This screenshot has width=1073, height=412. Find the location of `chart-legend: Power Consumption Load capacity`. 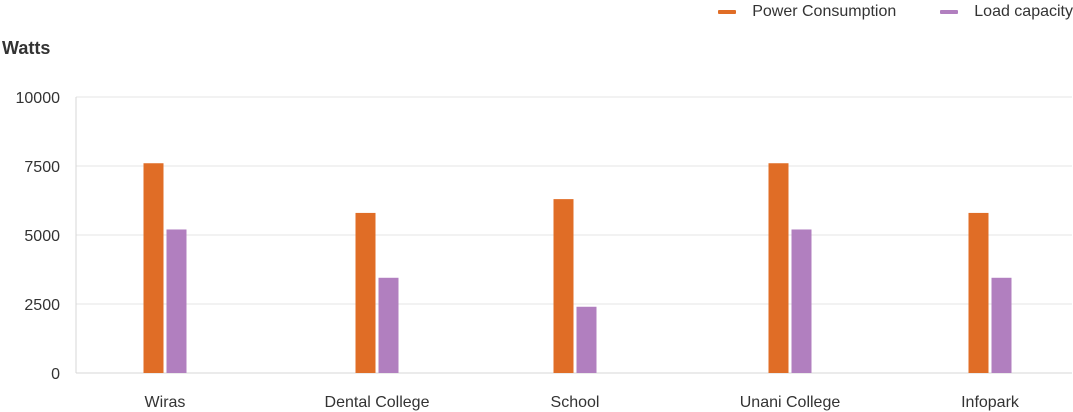

chart-legend: Power Consumption Load capacity is located at coordinates (895, 12).